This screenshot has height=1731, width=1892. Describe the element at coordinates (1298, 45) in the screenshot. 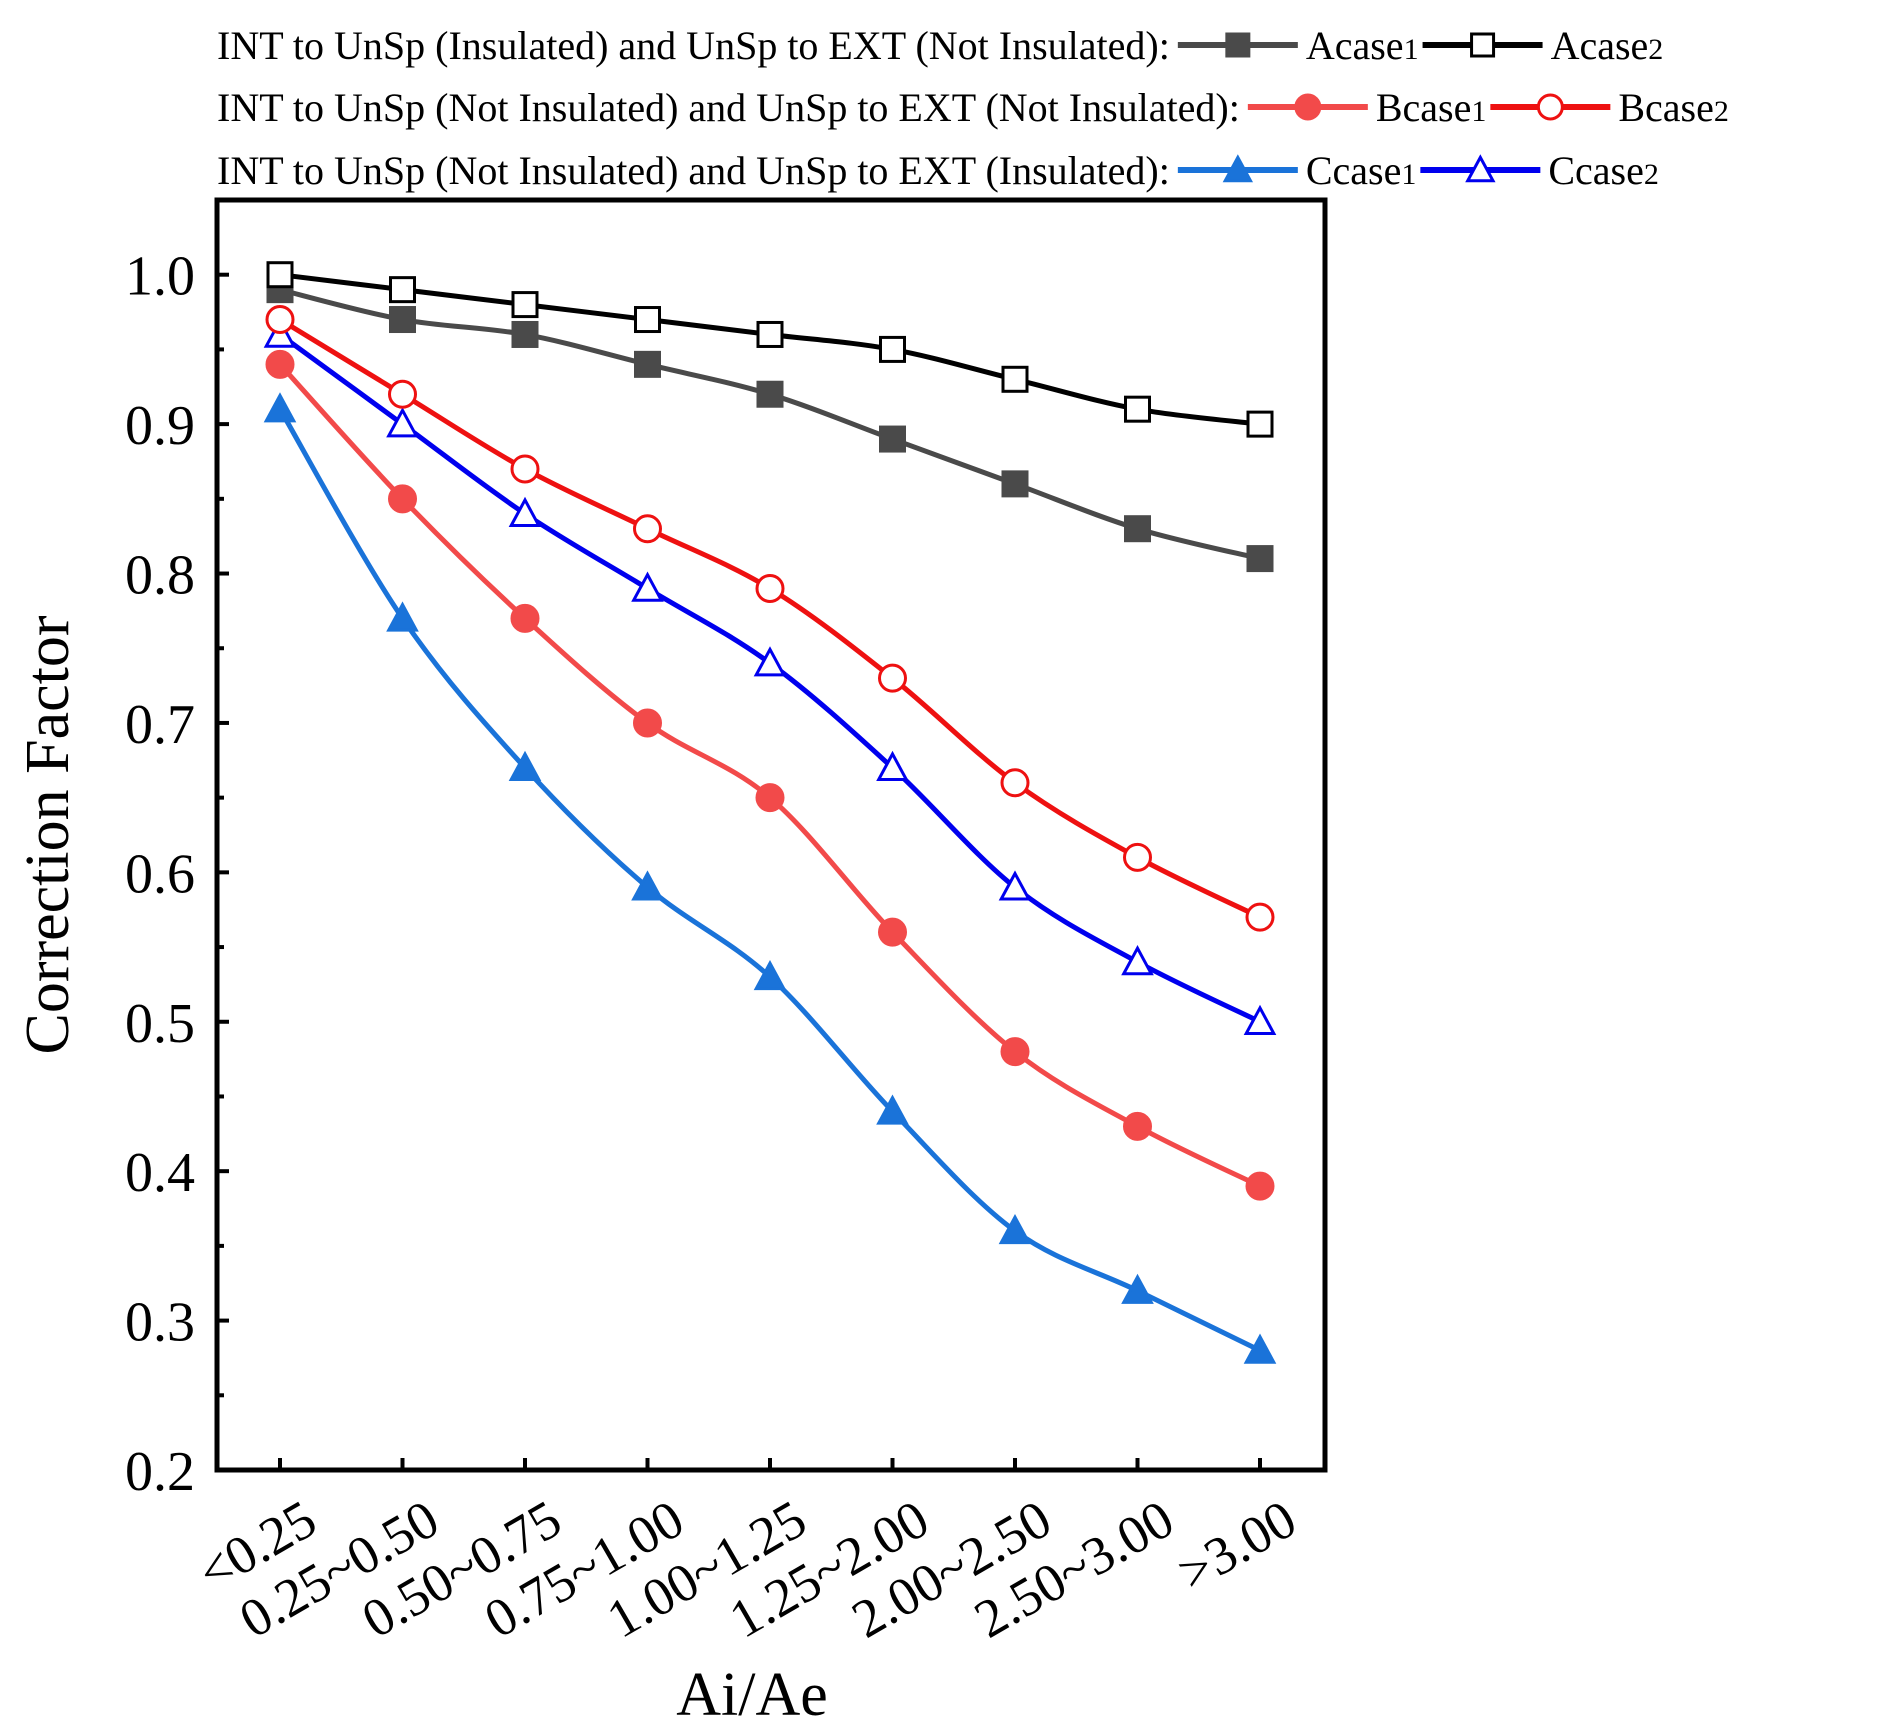

I see `legend-item-Acase1: Acase1` at that location.